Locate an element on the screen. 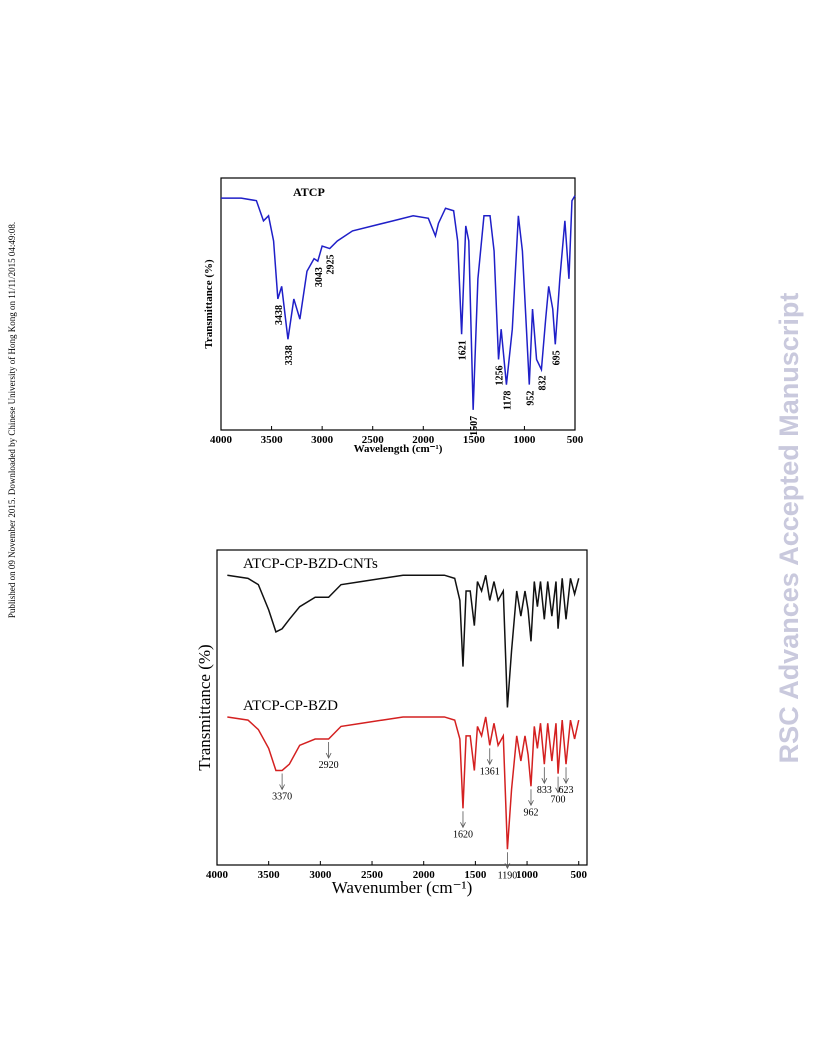 The image size is (816, 1056). watermark: RSC Advances Accepted Manuscript is located at coordinates (789, 528).